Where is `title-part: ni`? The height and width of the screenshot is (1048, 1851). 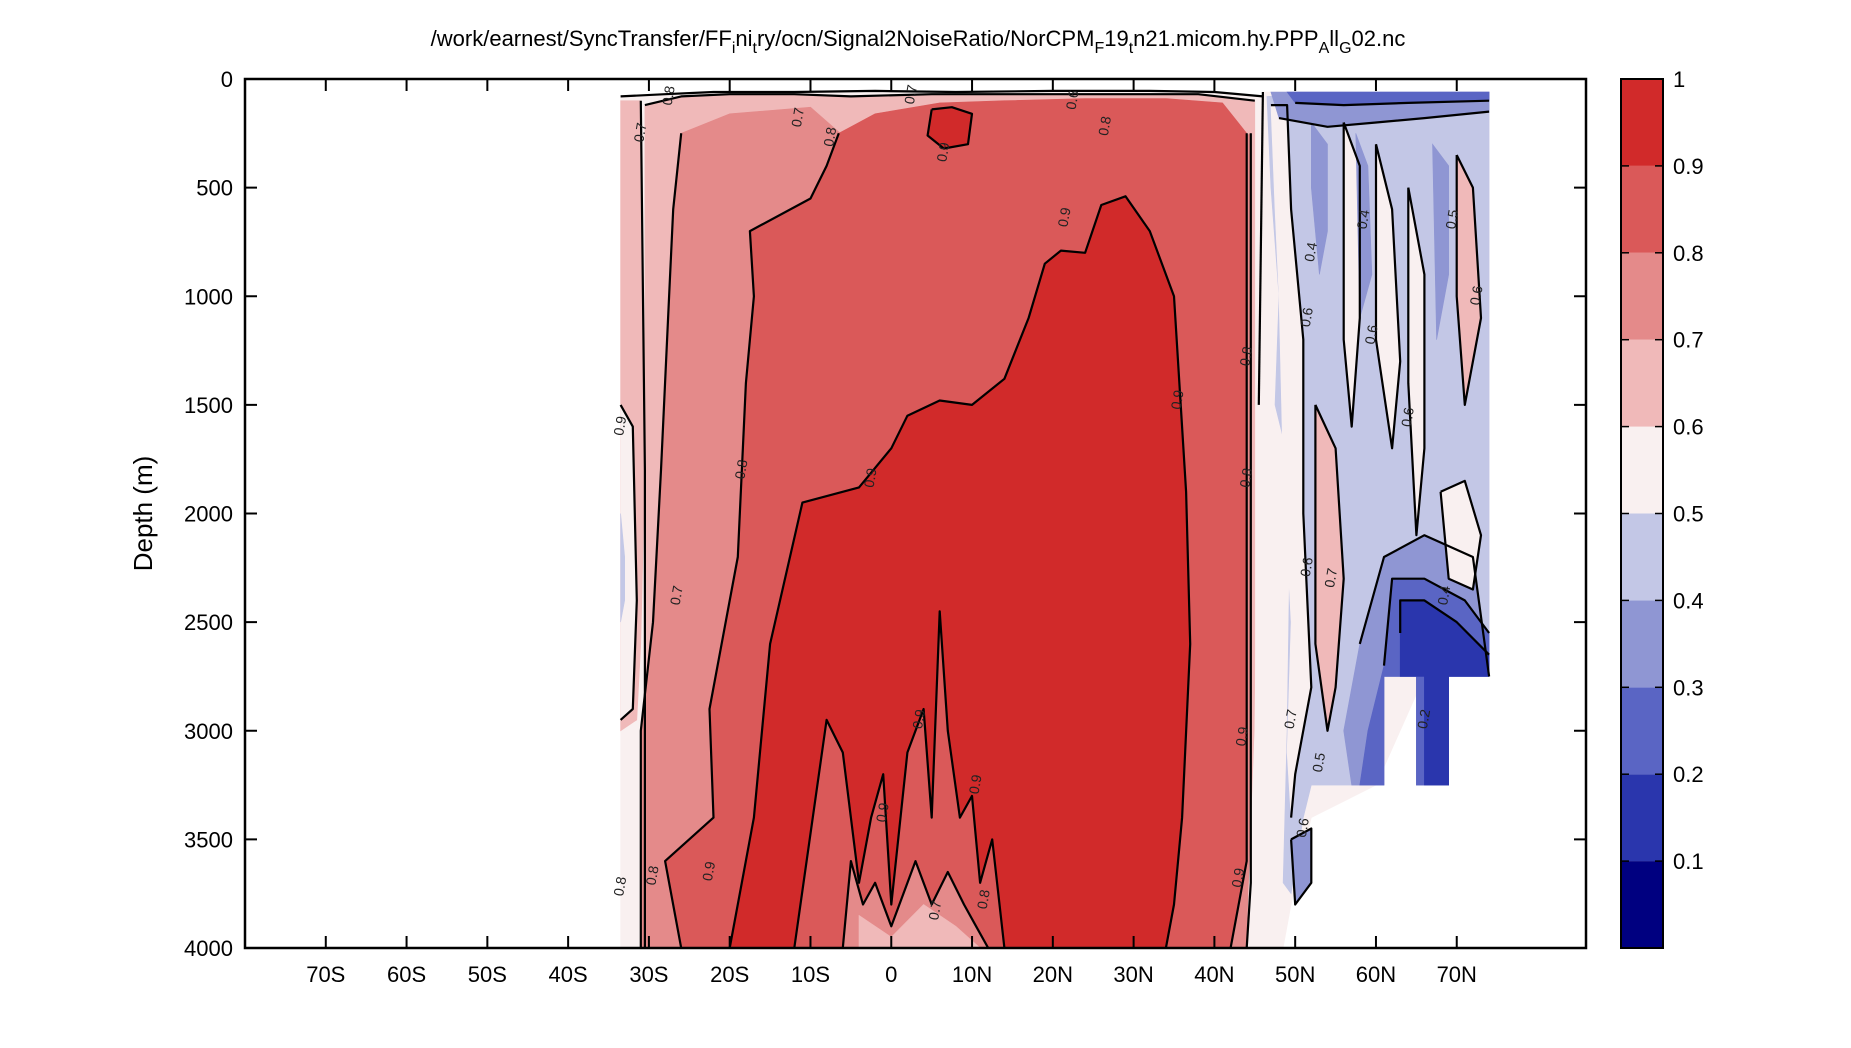 title-part: ni is located at coordinates (743, 38).